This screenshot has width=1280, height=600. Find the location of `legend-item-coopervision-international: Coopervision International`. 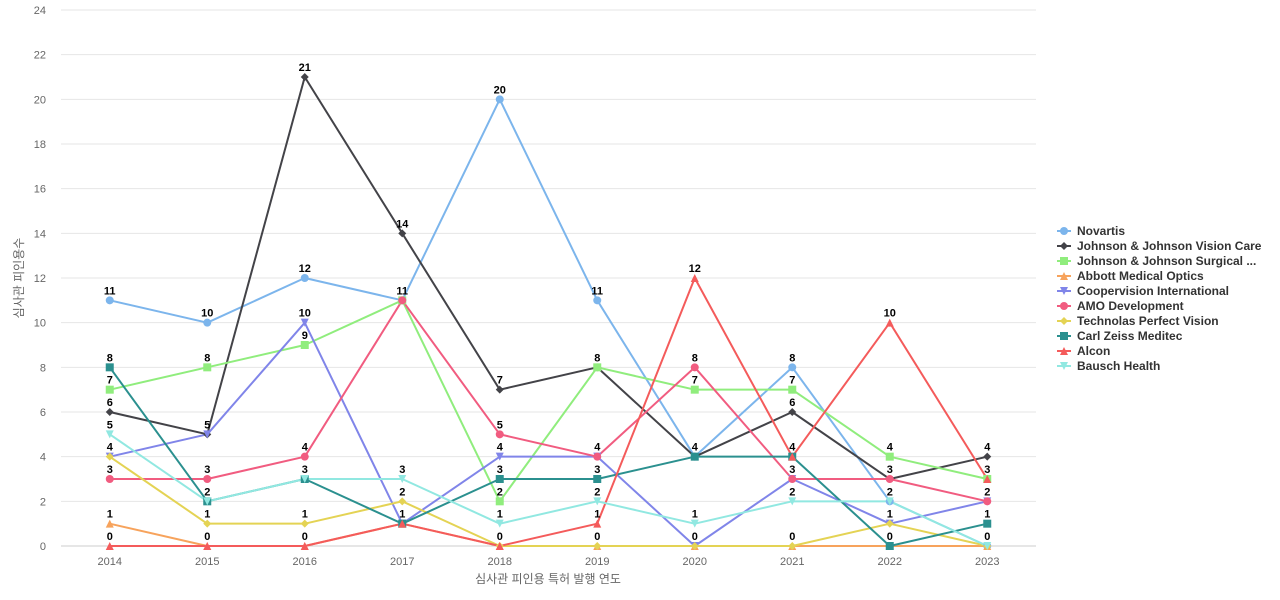

legend-item-coopervision-international: Coopervision International is located at coordinates (1143, 291).